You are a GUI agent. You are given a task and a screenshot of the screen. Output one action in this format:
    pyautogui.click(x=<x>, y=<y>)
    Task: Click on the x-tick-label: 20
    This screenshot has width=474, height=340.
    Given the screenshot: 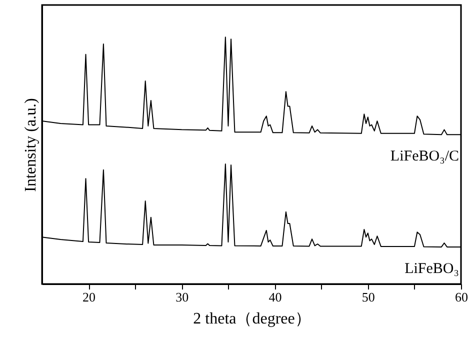 What is the action you would take?
    pyautogui.click(x=89, y=297)
    